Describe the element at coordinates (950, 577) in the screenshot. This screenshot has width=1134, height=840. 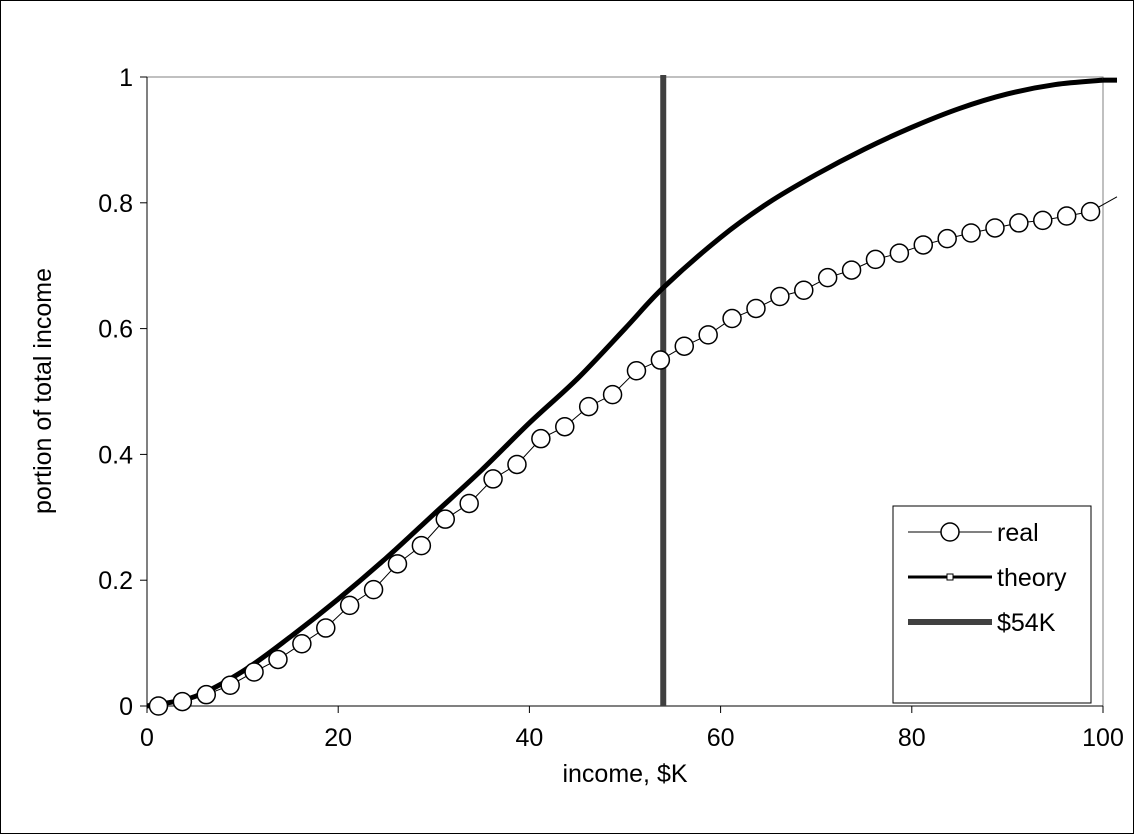
I see `legend-theory-marker` at that location.